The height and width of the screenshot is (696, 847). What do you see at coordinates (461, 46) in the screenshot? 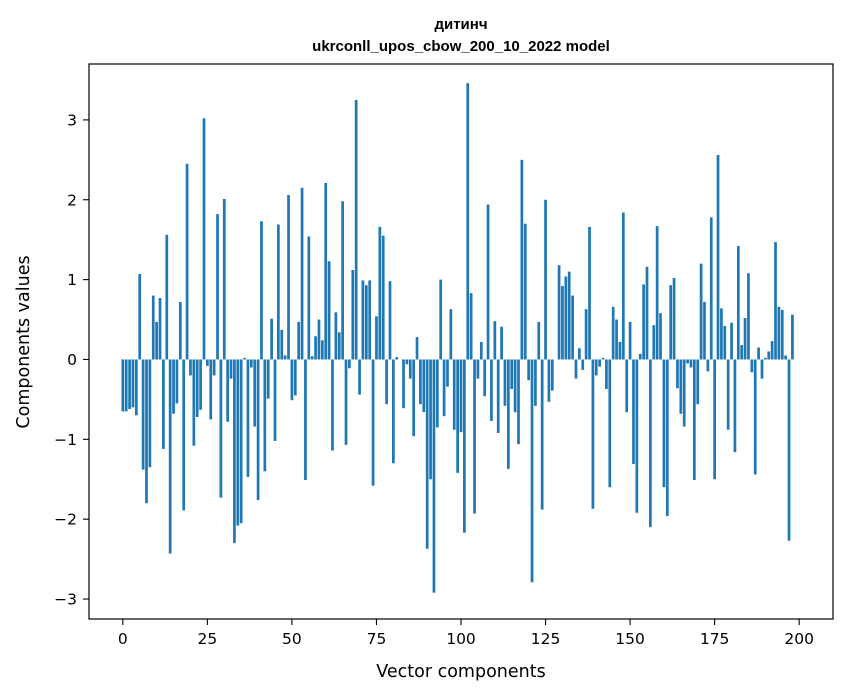
I see `chart-subtitle: ukrconll_upos_cbow_200_10_2022 model` at bounding box center [461, 46].